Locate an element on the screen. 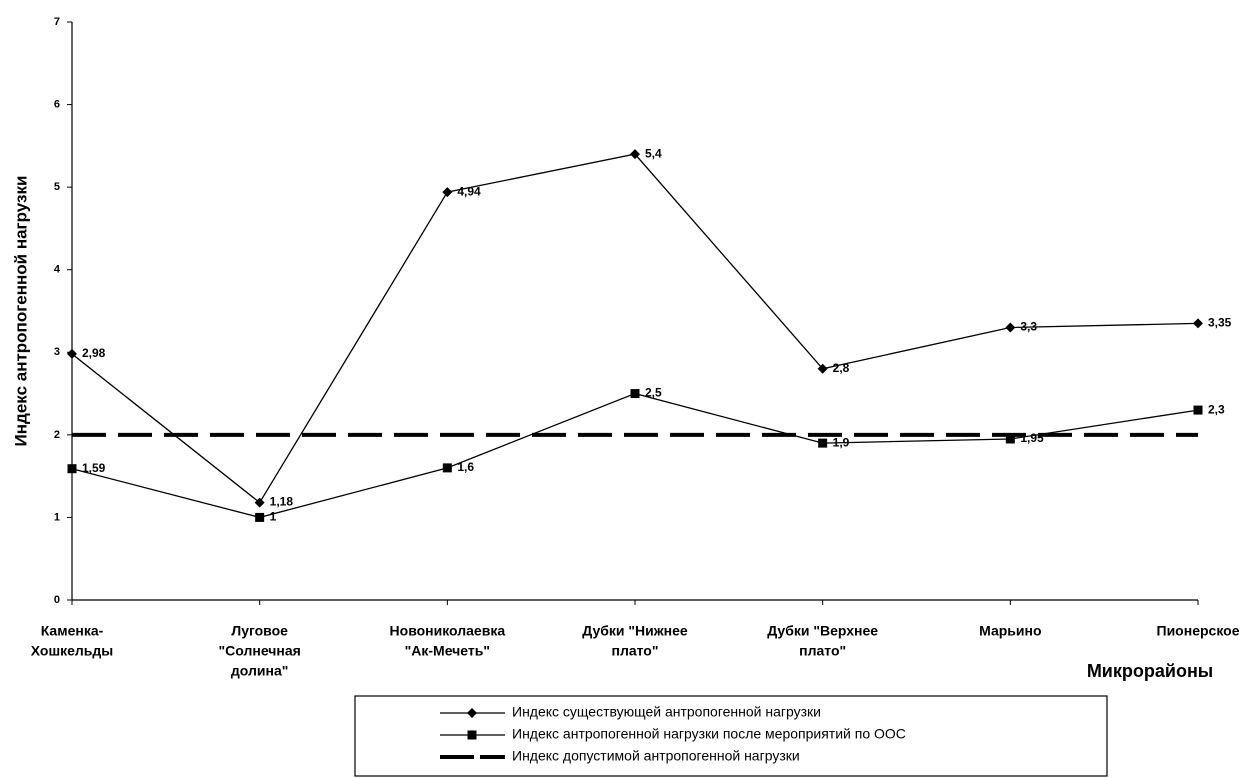 This screenshot has width=1255, height=778. y-axis-label: Индекс антропогенной нагрузки is located at coordinates (20, 311).